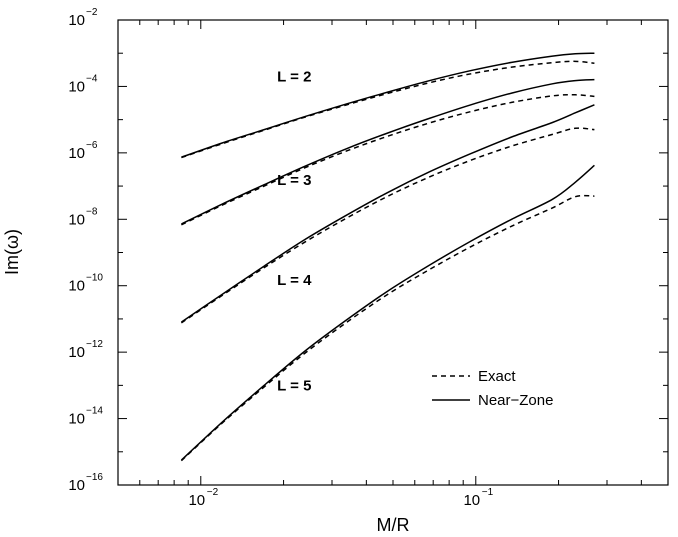  What do you see at coordinates (515, 400) in the screenshot?
I see `legend-label: Near−Zone` at bounding box center [515, 400].